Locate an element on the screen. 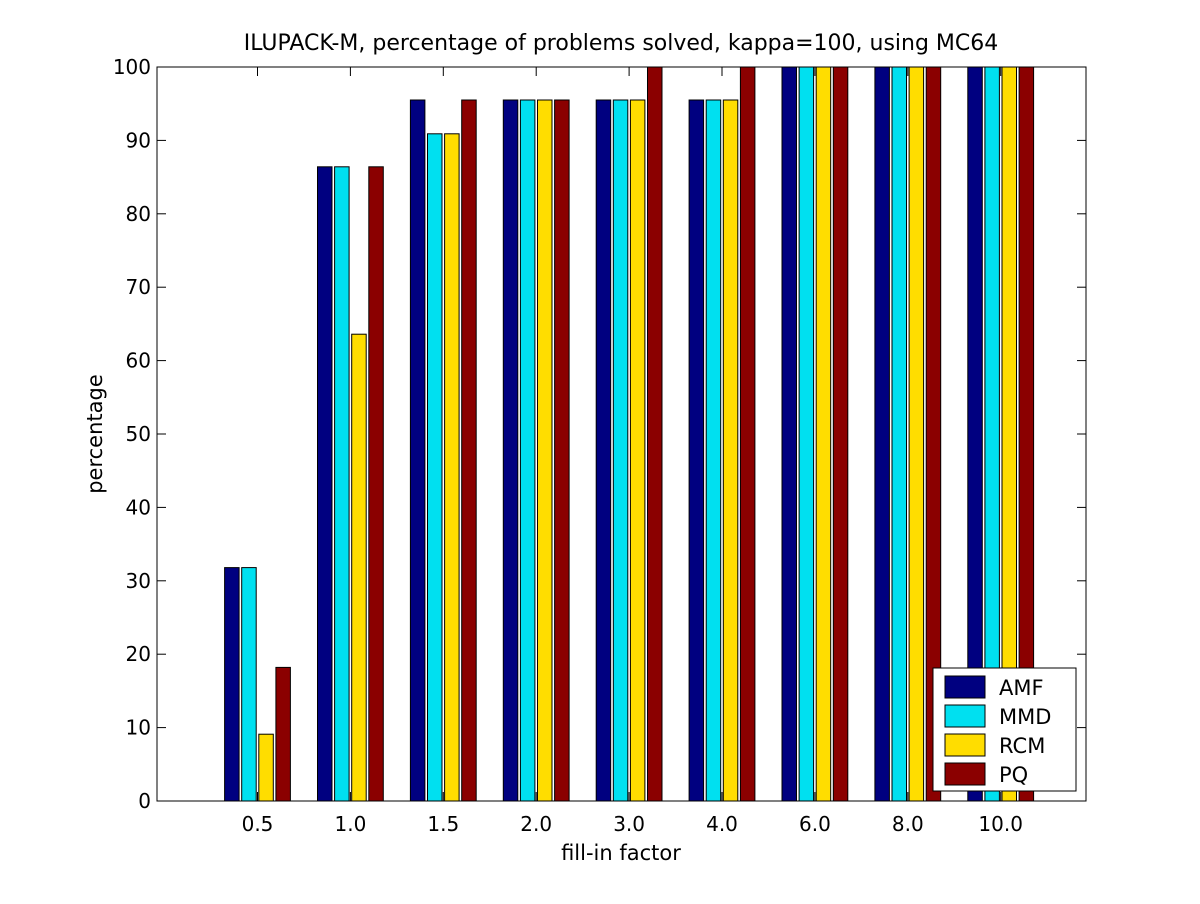 This screenshot has width=1200, height=904. y-tick-label-20: 20 is located at coordinates (138, 654).